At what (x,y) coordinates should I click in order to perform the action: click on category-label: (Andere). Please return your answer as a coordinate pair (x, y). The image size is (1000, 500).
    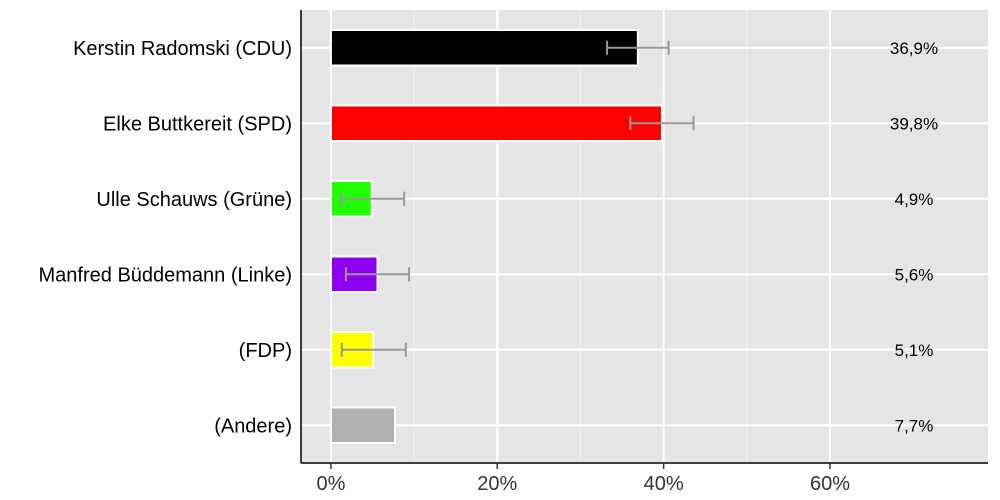
    Looking at the image, I should click on (253, 426).